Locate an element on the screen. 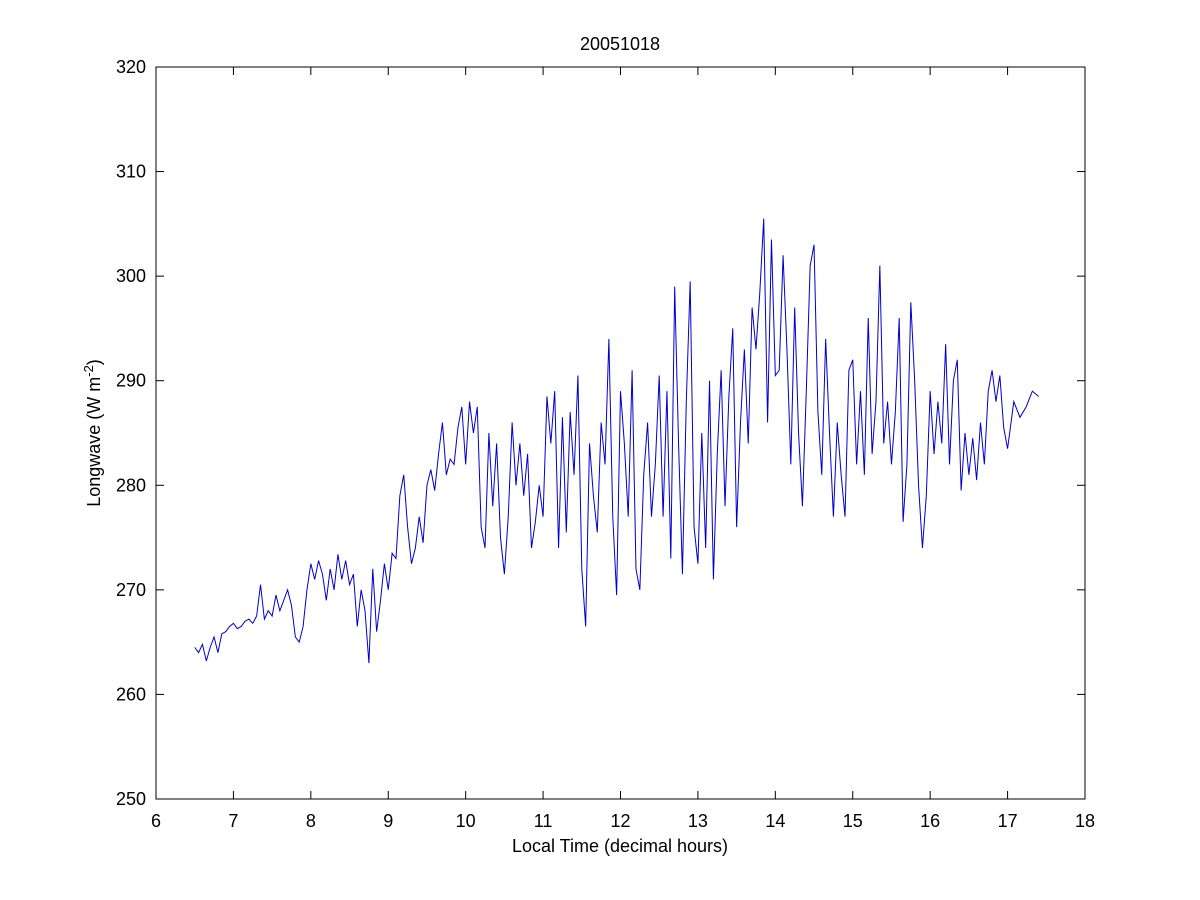  y-tick-label: 270 is located at coordinates (131, 590).